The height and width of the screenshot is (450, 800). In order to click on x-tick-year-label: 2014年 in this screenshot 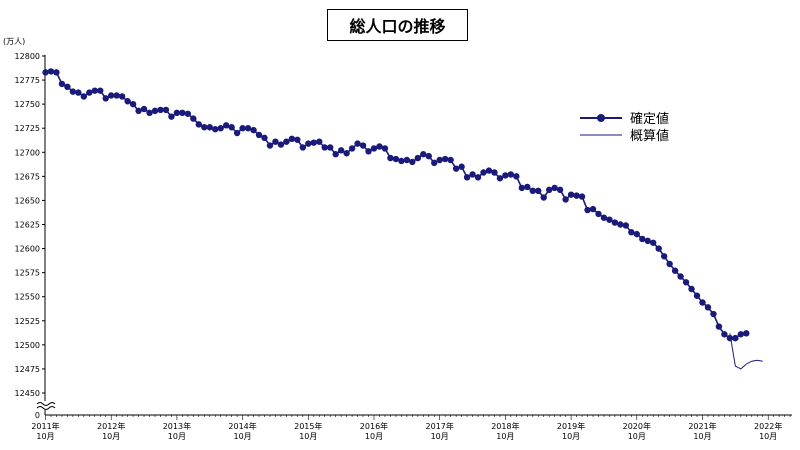, I will do `click(242, 426)`.